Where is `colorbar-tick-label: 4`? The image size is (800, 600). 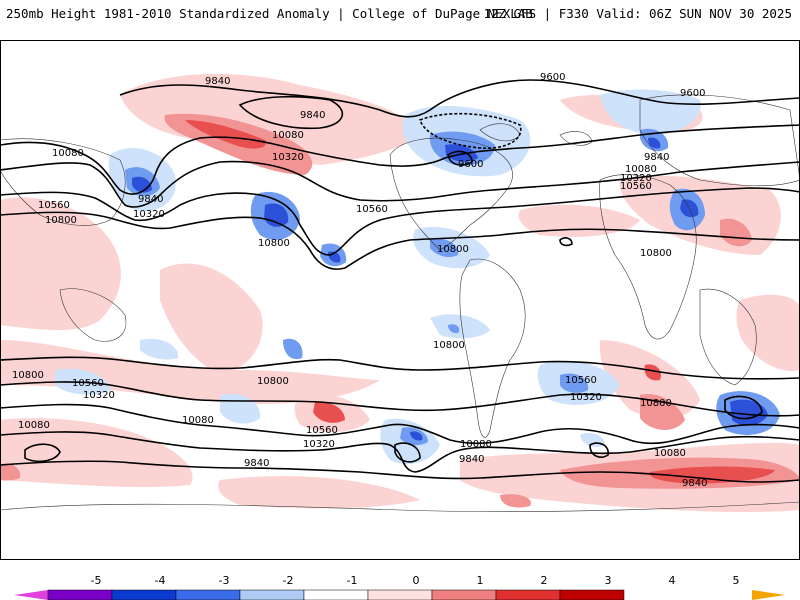 colorbar-tick-label: 4 is located at coordinates (672, 580).